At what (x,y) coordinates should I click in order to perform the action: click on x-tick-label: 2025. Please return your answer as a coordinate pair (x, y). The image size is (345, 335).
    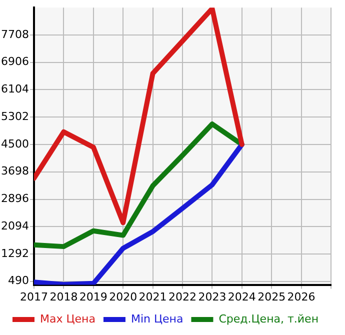
    Looking at the image, I should click on (272, 297).